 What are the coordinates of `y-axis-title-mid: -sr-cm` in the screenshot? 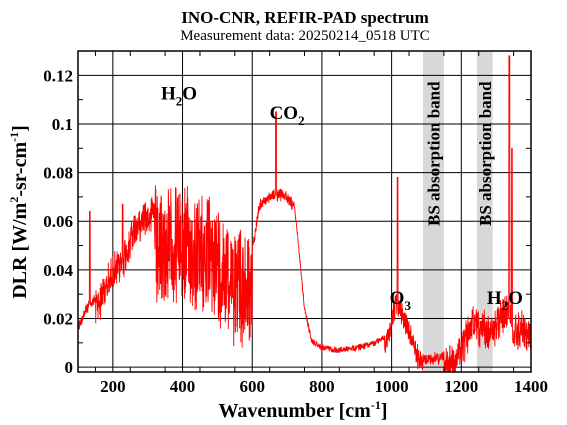 It's located at (20, 169).